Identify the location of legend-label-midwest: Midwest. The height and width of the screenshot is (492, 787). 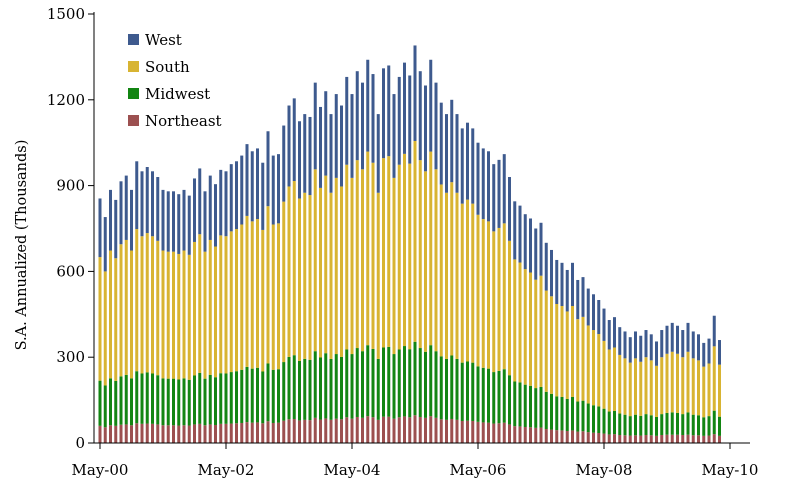
(177, 94).